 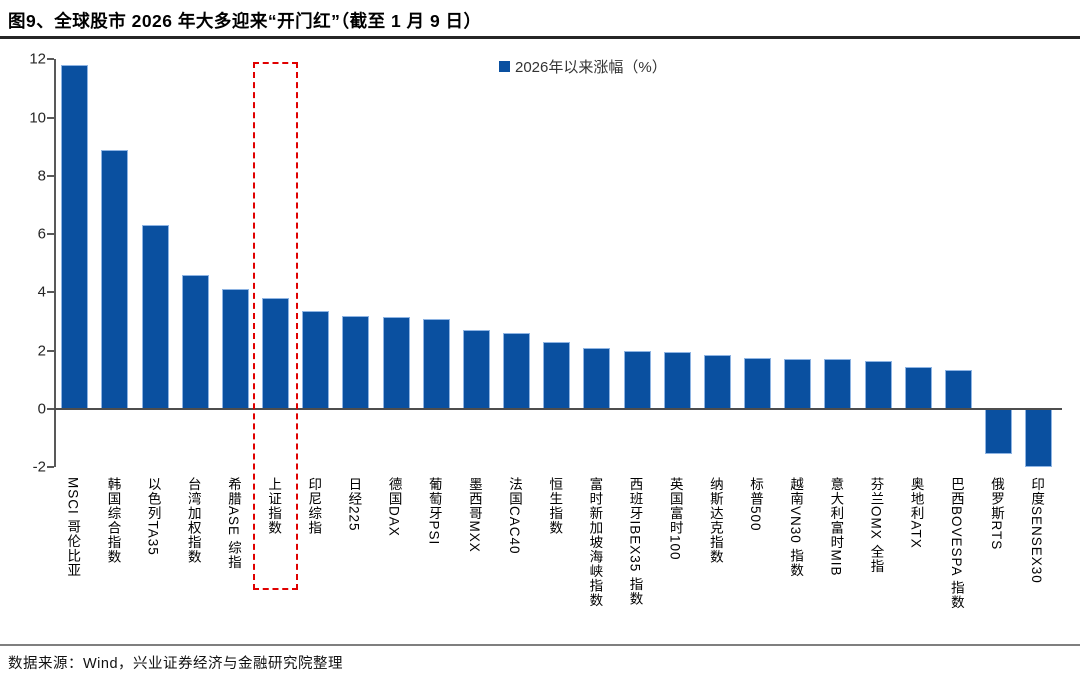 I want to click on x-category-label: 墨西哥MXX, so click(x=474, y=515).